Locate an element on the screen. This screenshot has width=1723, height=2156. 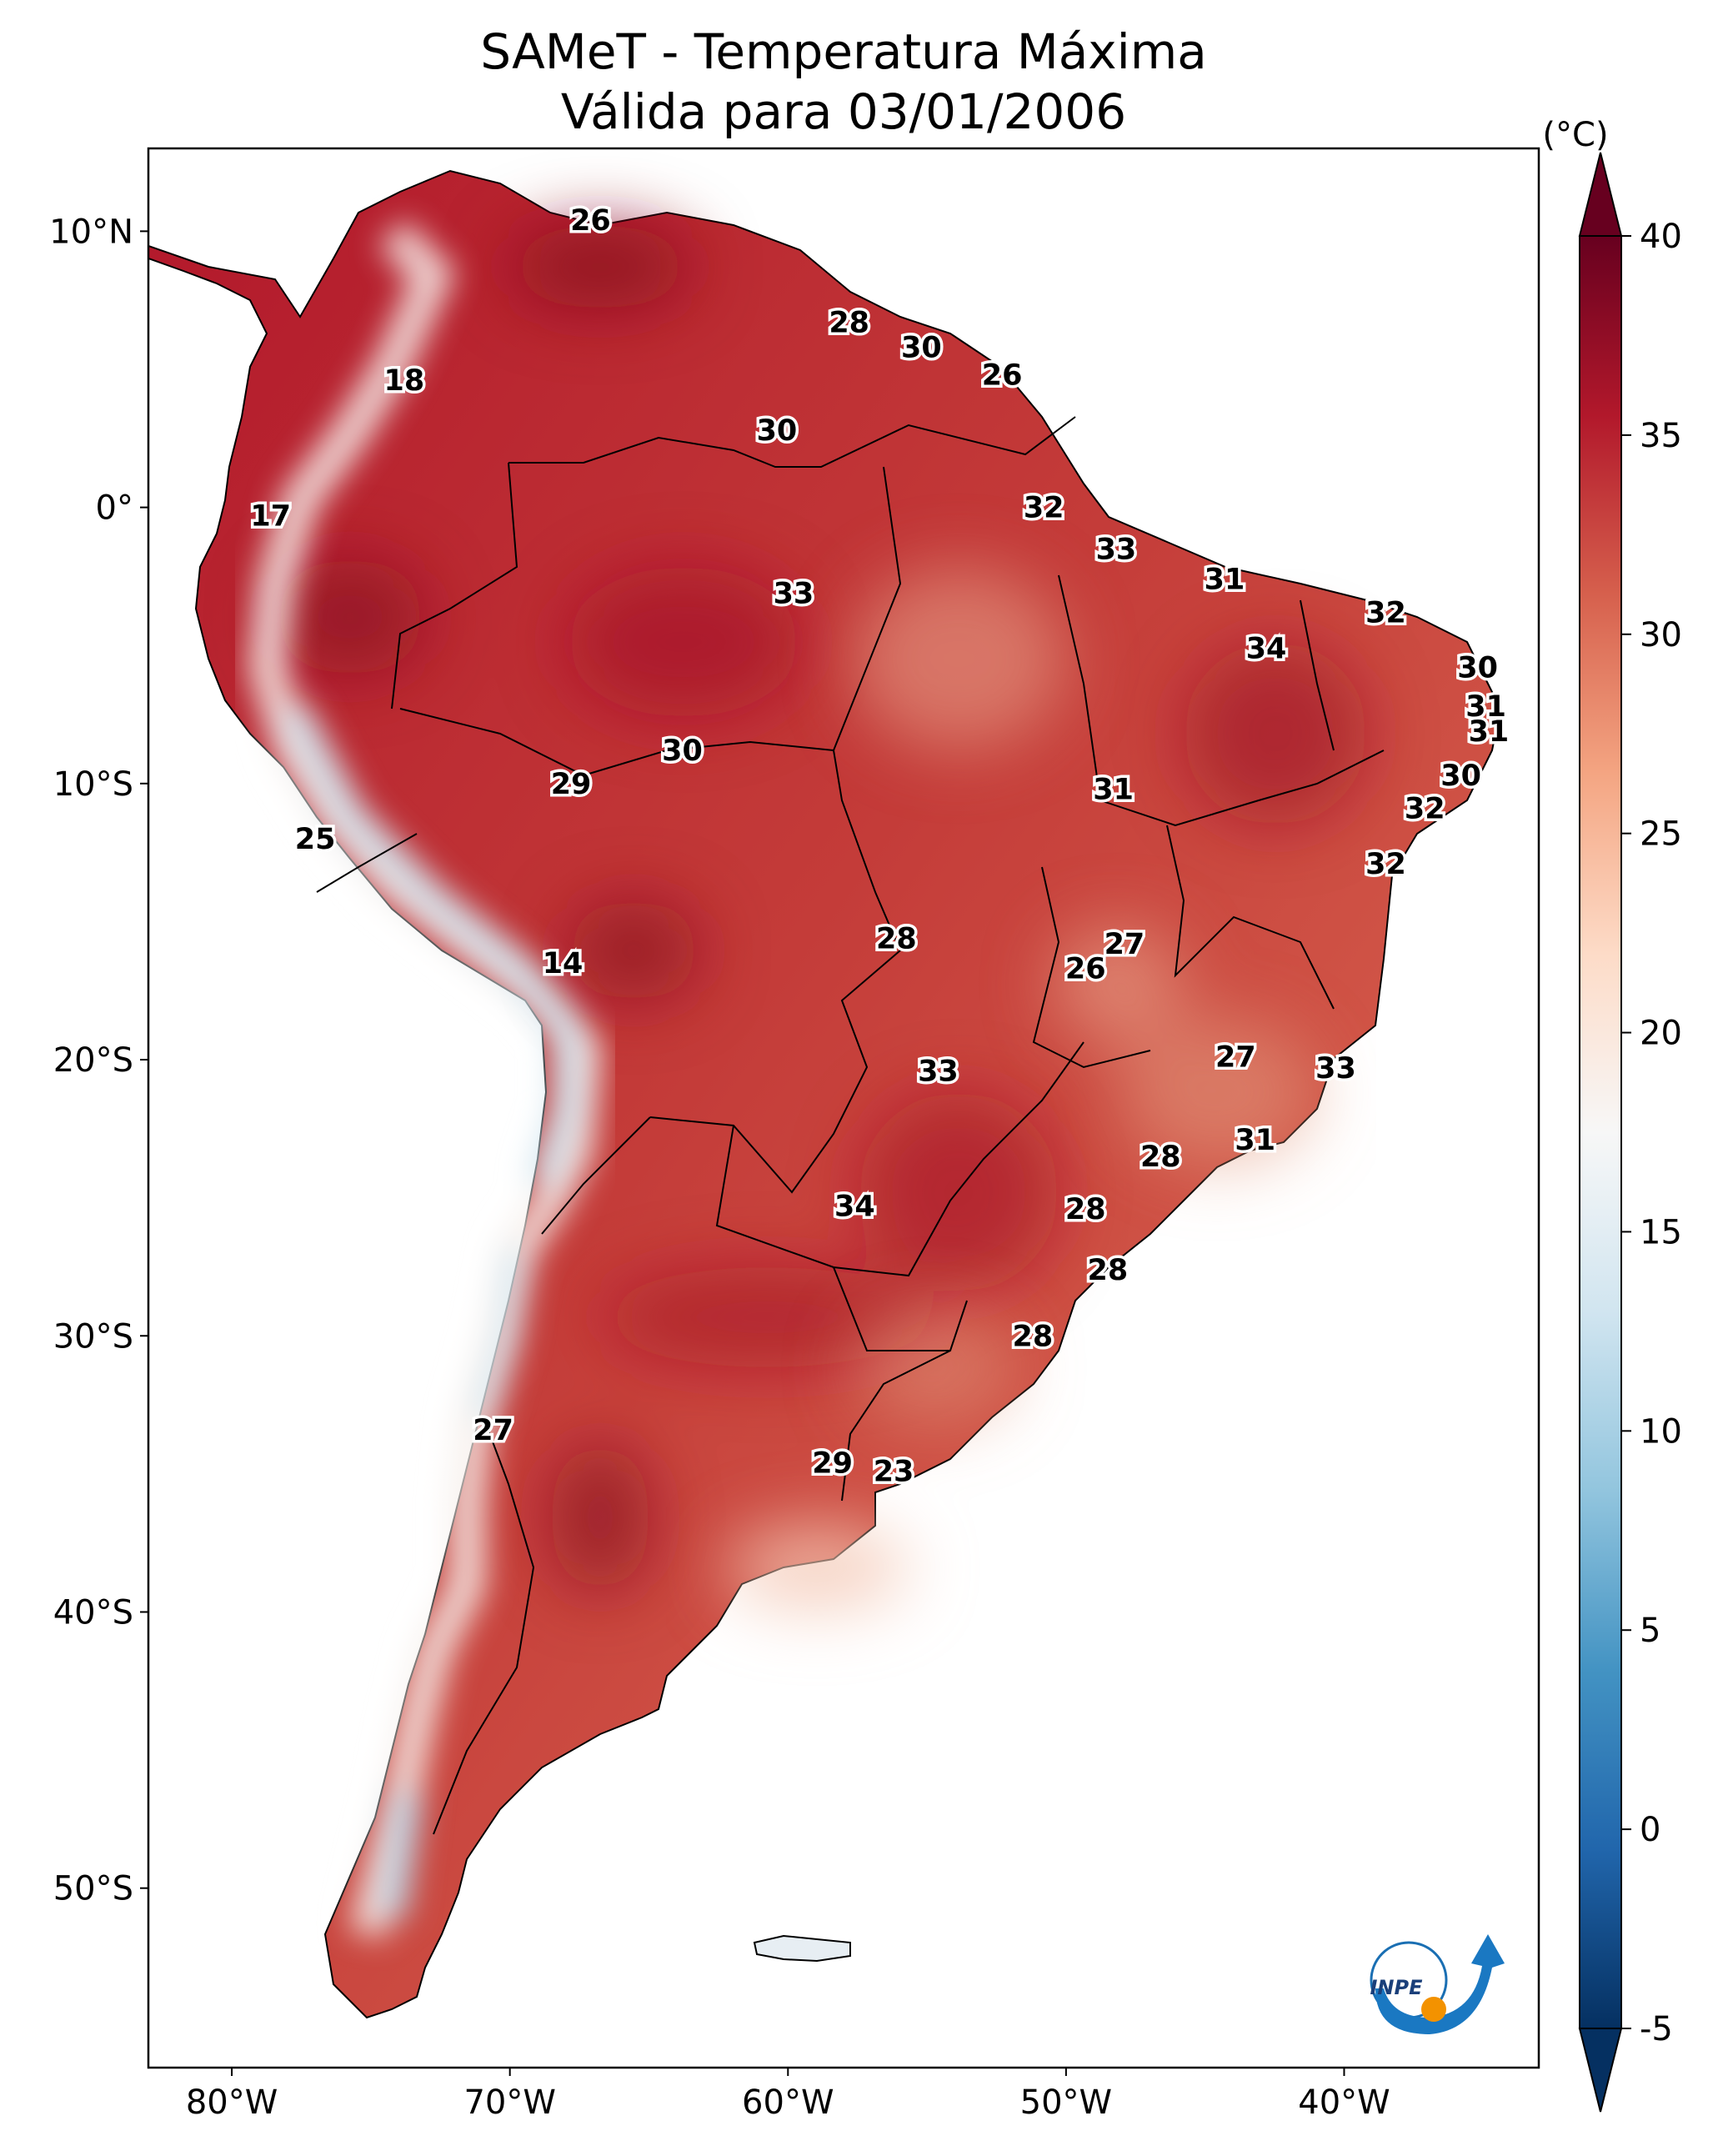
latitude-axis: 10°N 0° 10°S 20°S 30°S 40°S 50°S is located at coordinates (98, 1060).